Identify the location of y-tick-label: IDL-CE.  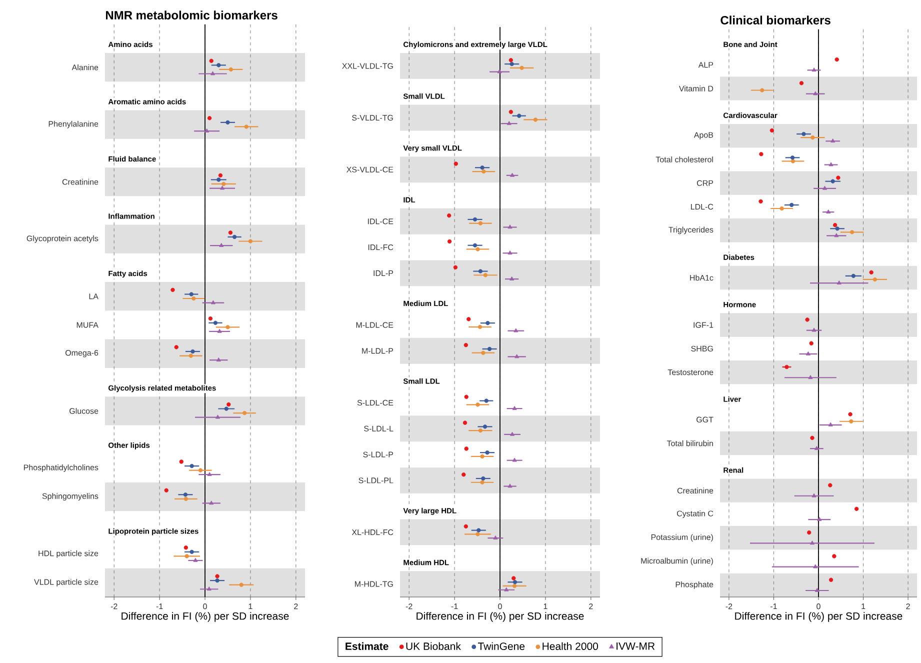
(381, 221).